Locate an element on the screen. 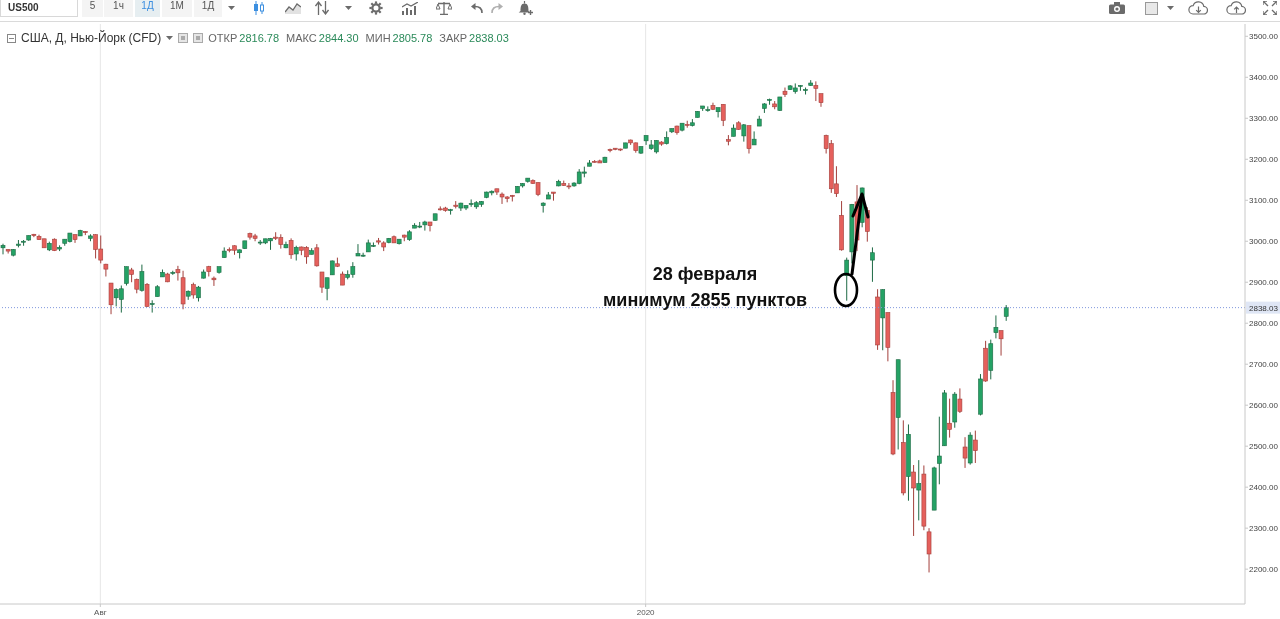  button: 1ч is located at coordinates (118, 8).